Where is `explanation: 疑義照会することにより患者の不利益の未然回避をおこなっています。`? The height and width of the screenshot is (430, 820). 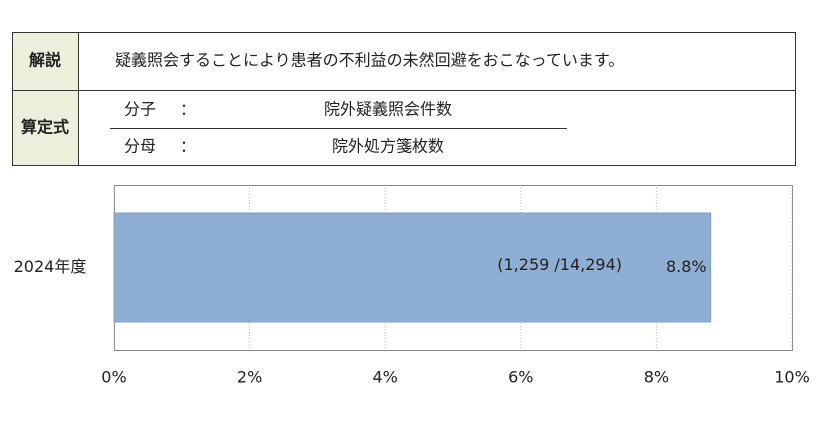
explanation: 疑義照会することにより患者の不利益の未然回避をおこなっています。 is located at coordinates (369, 60).